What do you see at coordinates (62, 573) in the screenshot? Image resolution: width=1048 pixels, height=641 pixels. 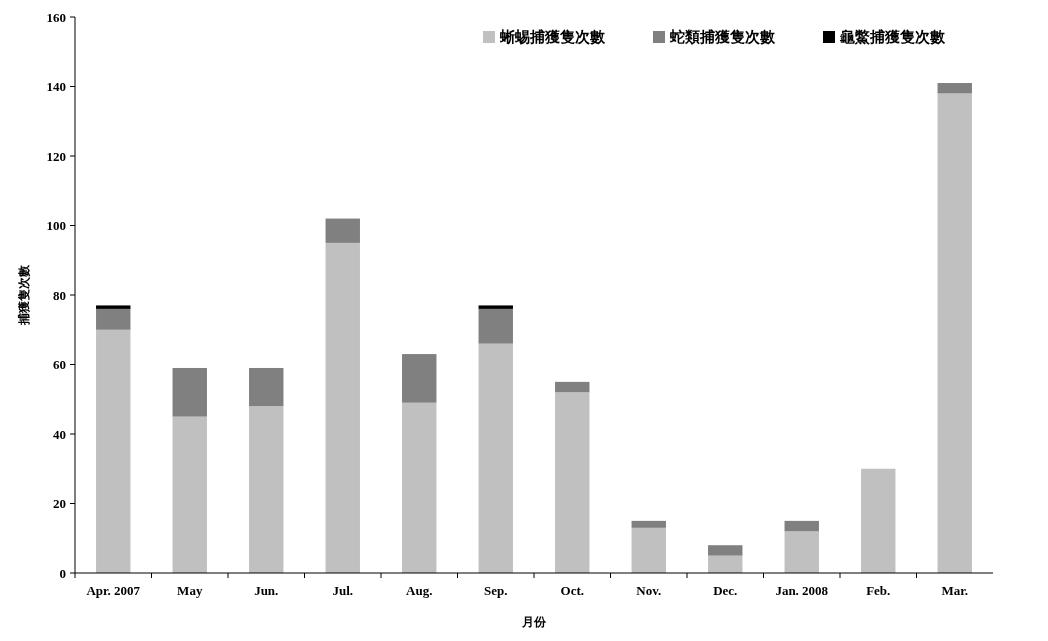 I see `y-tick-label: 0` at bounding box center [62, 573].